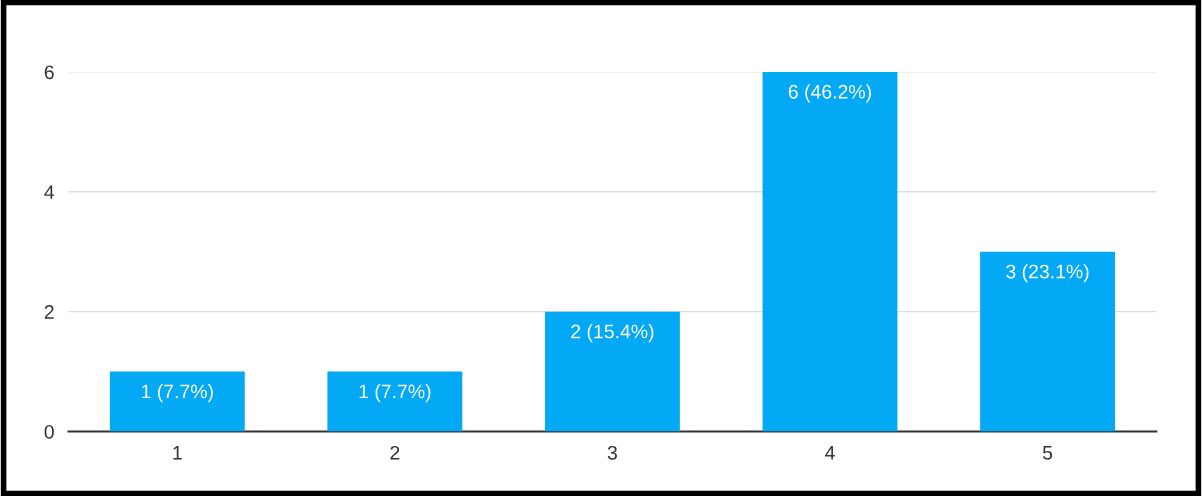  What do you see at coordinates (395, 452) in the screenshot?
I see `x-tick-label: 2` at bounding box center [395, 452].